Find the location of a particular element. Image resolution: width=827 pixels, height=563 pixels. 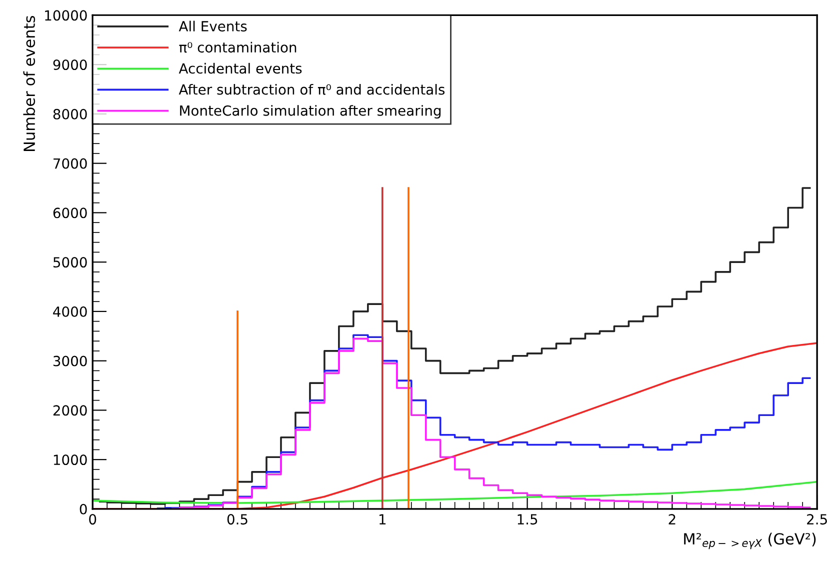

y-tick-label: 4000 is located at coordinates (70, 311).